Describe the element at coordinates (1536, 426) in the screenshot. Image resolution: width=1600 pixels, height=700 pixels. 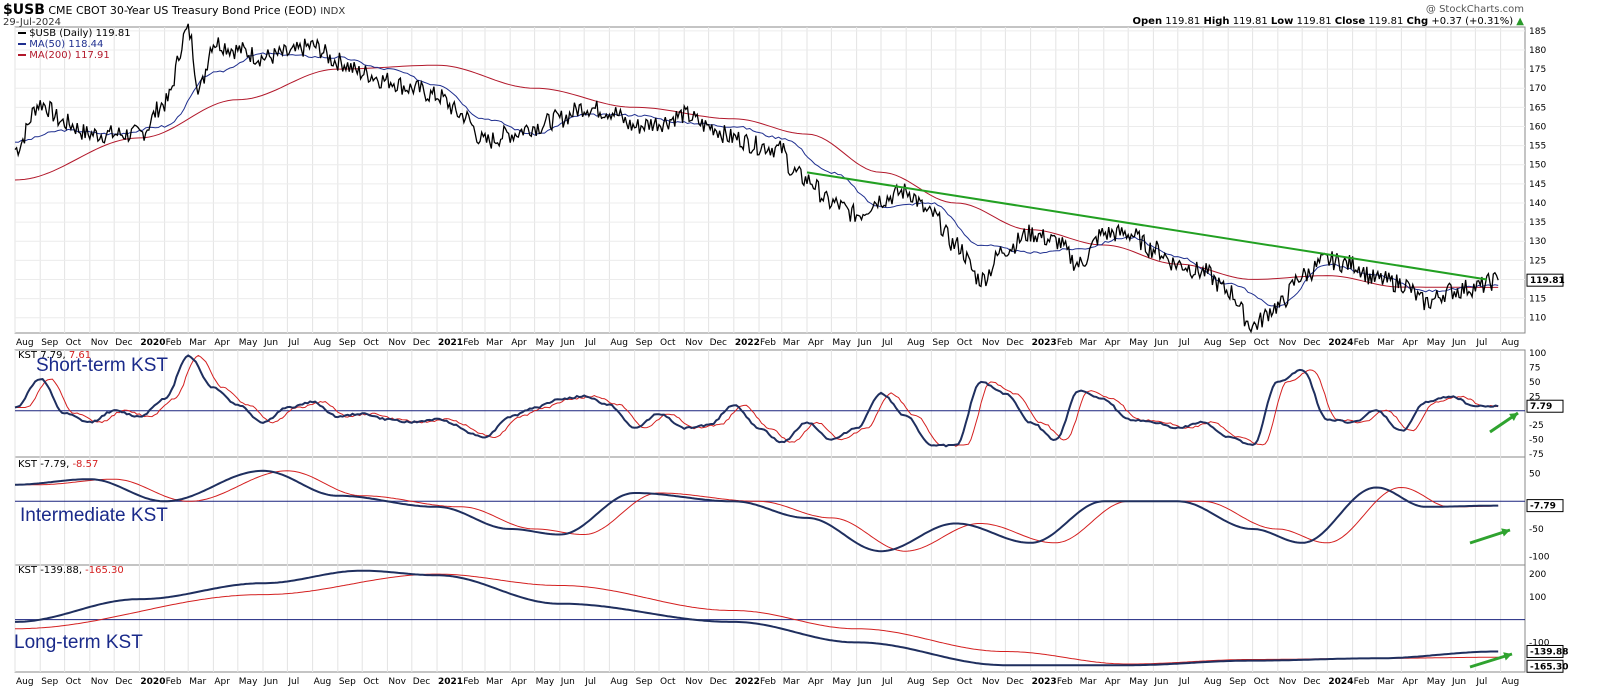
I see `kst-tick-label-1: -25` at that location.